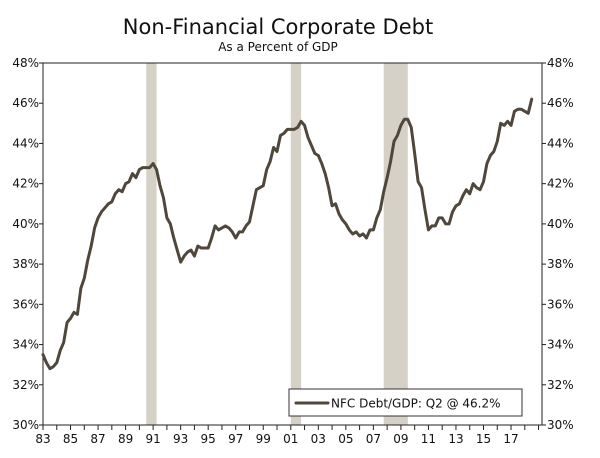  What do you see at coordinates (25, 304) in the screenshot?
I see `y-tick-label-left: 36%` at bounding box center [25, 304].